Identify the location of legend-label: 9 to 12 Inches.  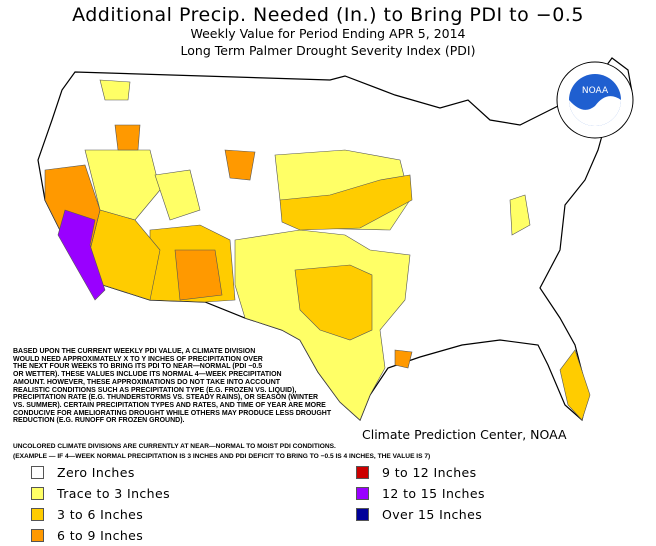
(429, 472).